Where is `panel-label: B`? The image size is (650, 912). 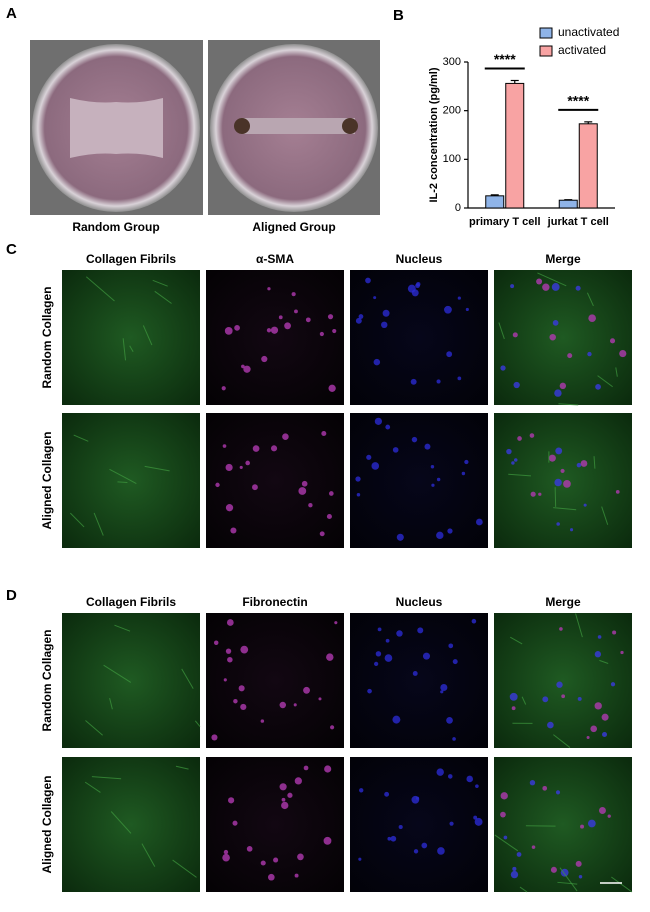 panel-label: B is located at coordinates (398, 15).